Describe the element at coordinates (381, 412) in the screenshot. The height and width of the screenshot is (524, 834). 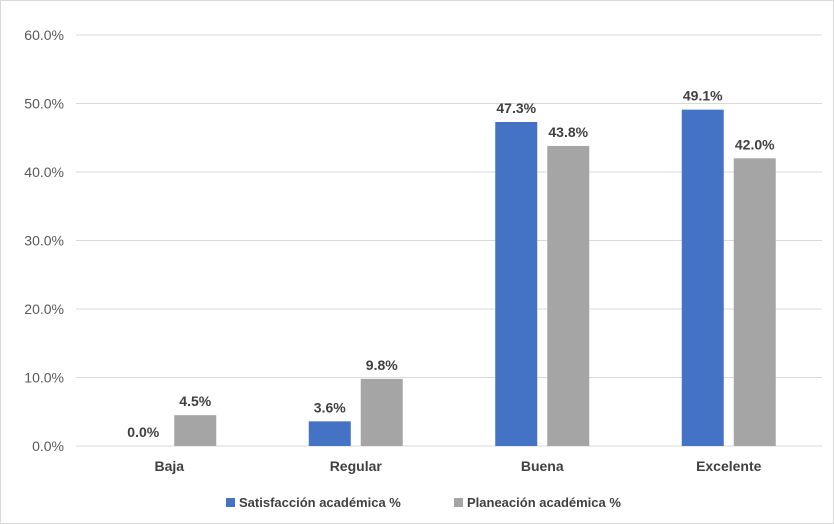
I see `bar-planeacion-regular` at that location.